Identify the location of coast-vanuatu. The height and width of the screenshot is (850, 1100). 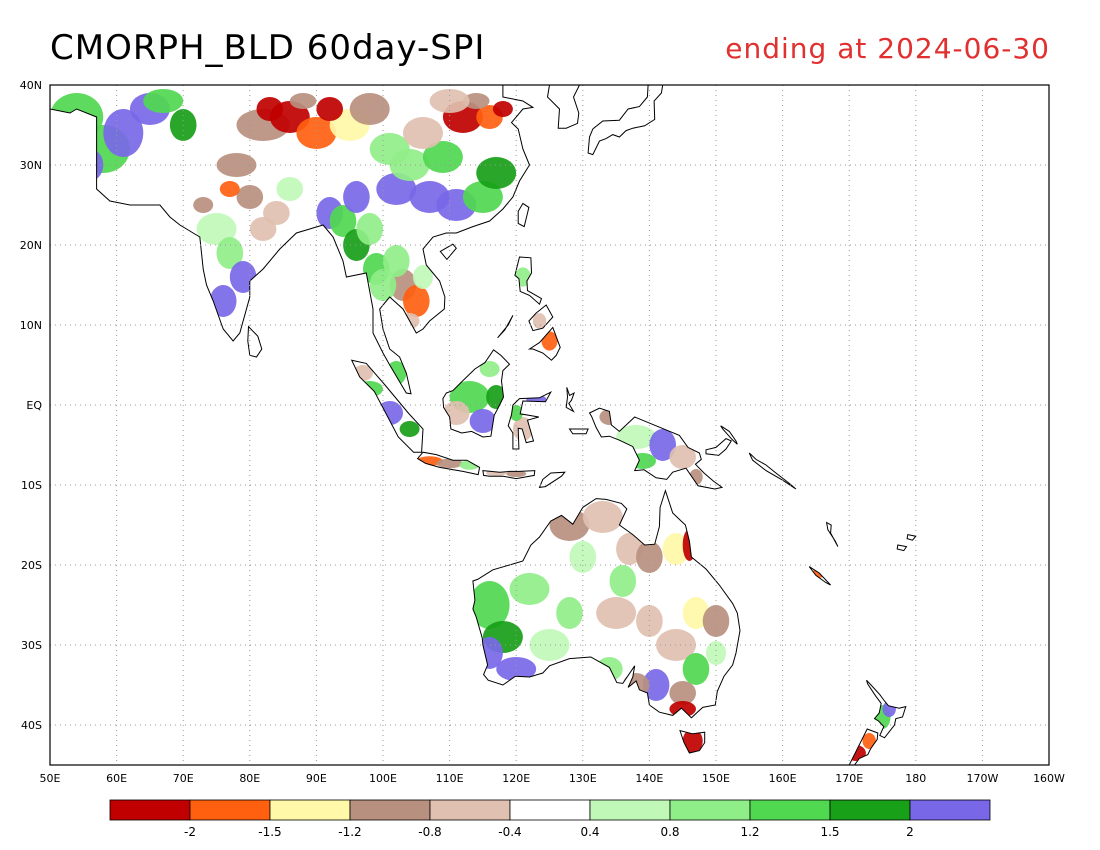
(832, 534).